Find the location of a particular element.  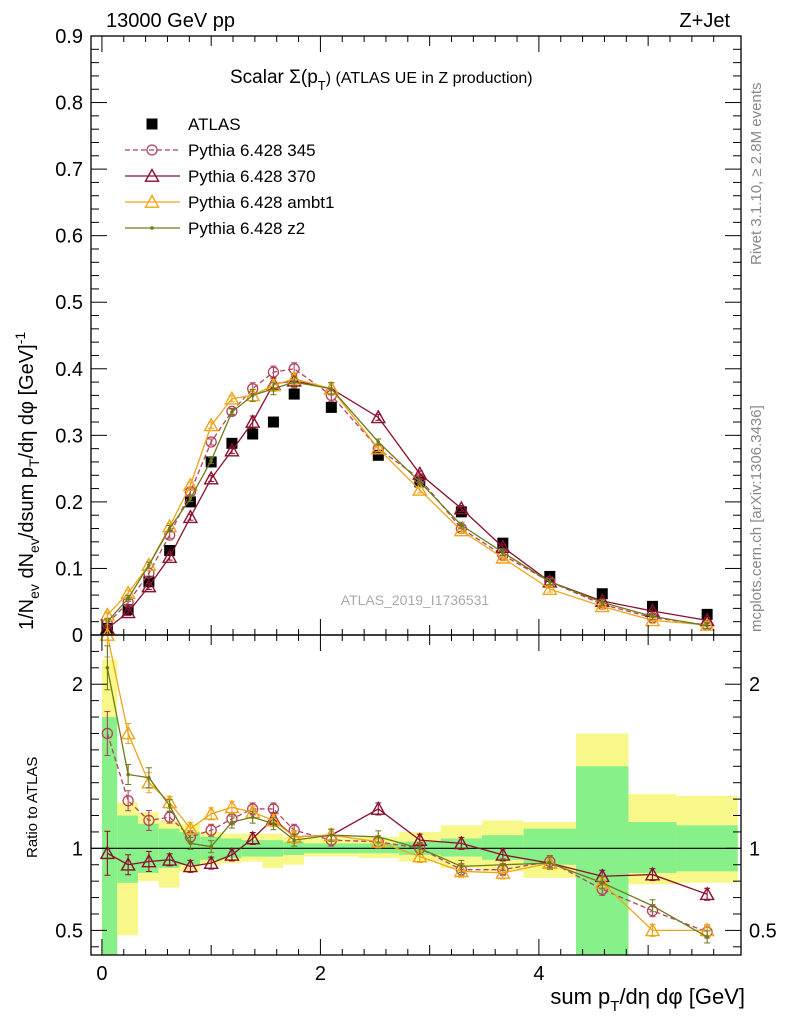

ratio-y-tick-label: 0.5 is located at coordinates (69, 931).